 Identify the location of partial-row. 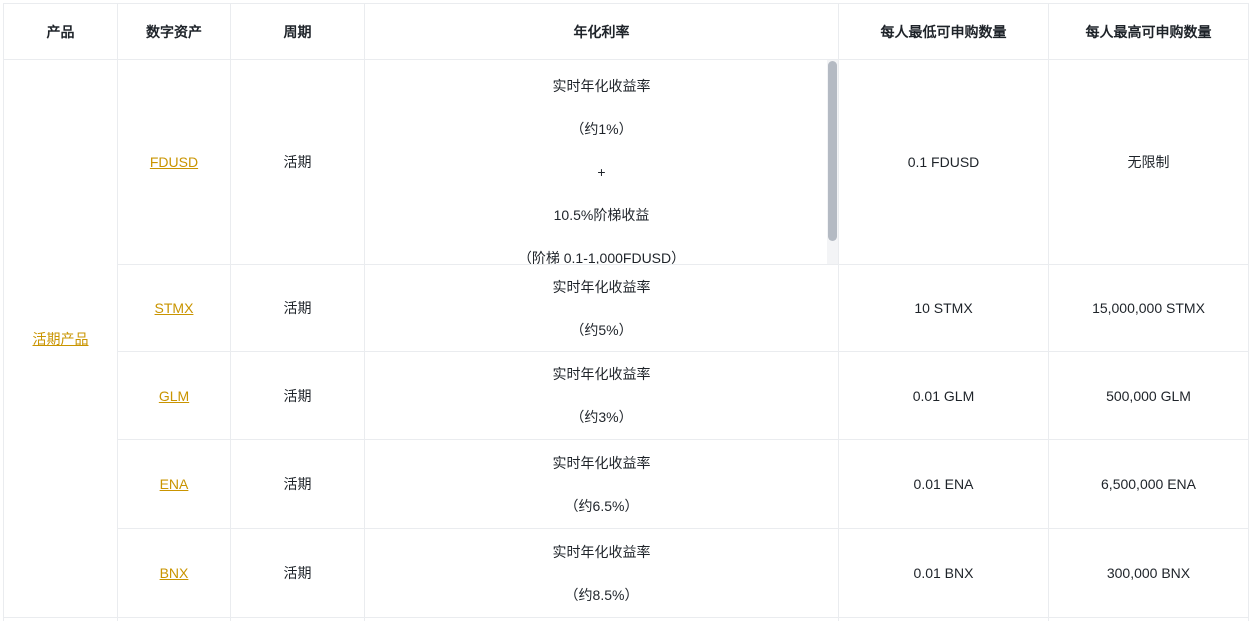
(626, 619).